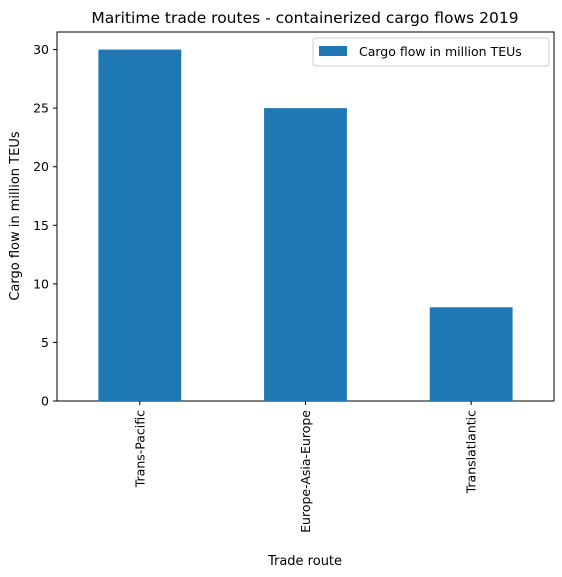  What do you see at coordinates (471, 452) in the screenshot?
I see `x-tick-label: Translatlantic` at bounding box center [471, 452].